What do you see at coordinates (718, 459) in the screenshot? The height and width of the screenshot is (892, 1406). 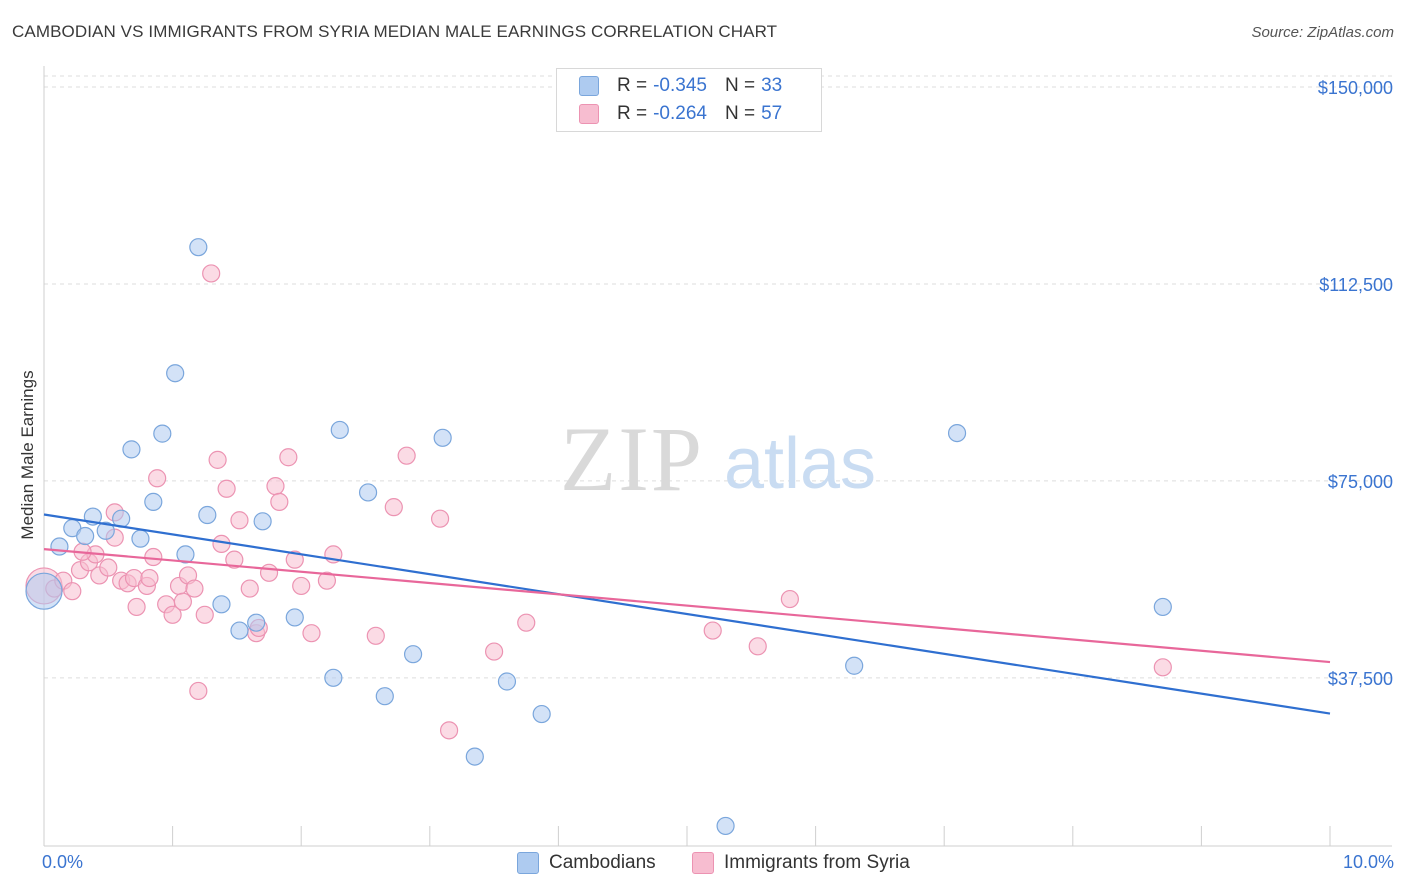 I see `watermark: ZIP atlas` at bounding box center [718, 459].